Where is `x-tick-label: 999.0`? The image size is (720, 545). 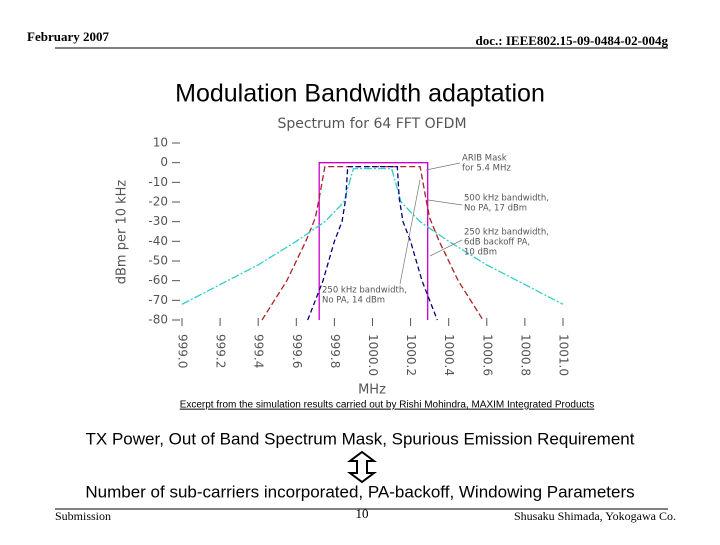
x-tick-label: 999.0 is located at coordinates (183, 351).